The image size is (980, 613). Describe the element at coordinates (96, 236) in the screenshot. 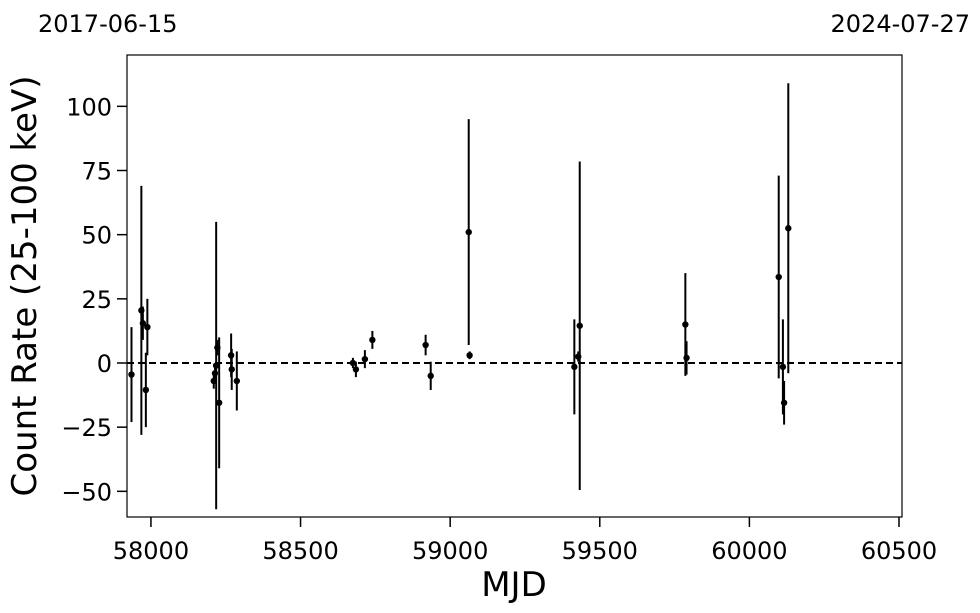

I see `y-tick-label: 50` at that location.